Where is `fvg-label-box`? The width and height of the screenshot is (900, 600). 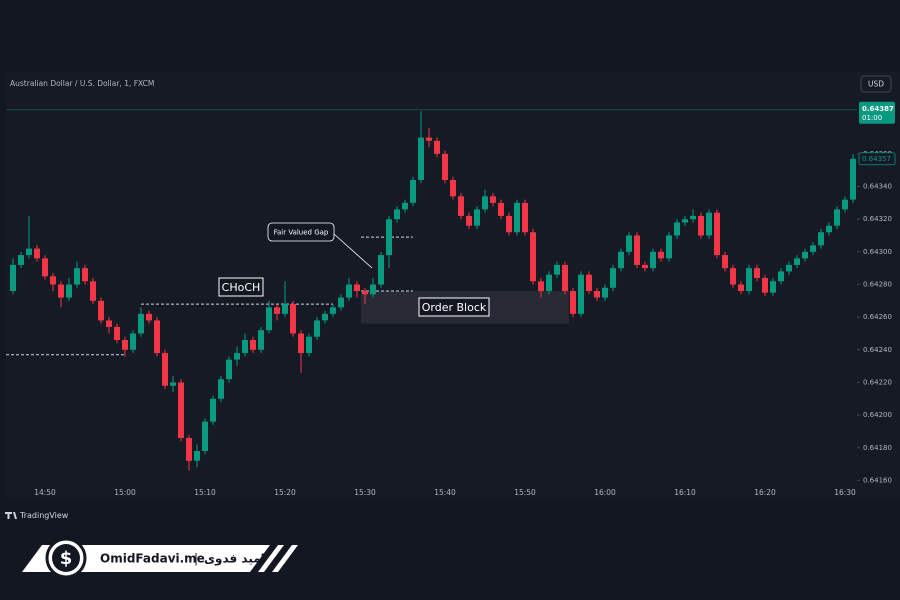
fvg-label-box is located at coordinates (301, 232).